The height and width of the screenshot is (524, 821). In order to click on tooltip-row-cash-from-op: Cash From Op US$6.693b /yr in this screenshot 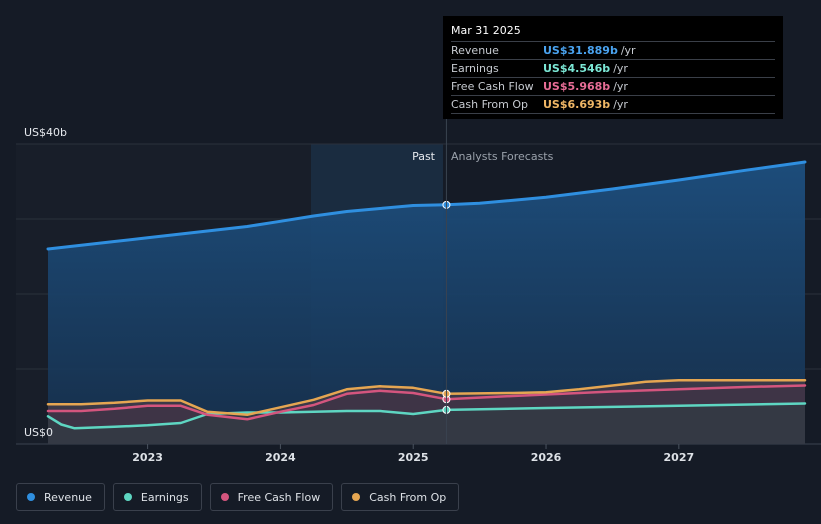, I will do `click(613, 105)`.